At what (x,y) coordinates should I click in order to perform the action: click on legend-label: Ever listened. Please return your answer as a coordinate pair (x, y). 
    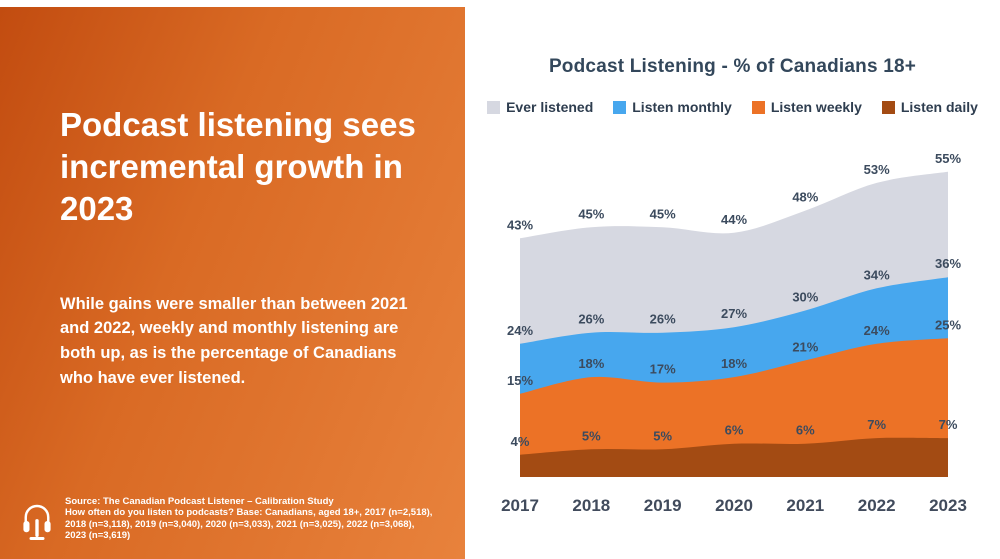
    Looking at the image, I should click on (550, 107).